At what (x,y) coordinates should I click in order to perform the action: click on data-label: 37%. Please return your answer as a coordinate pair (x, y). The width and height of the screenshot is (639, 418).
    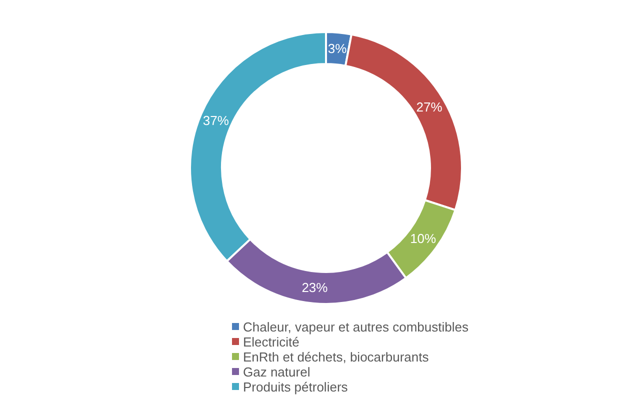
    Looking at the image, I should click on (216, 120).